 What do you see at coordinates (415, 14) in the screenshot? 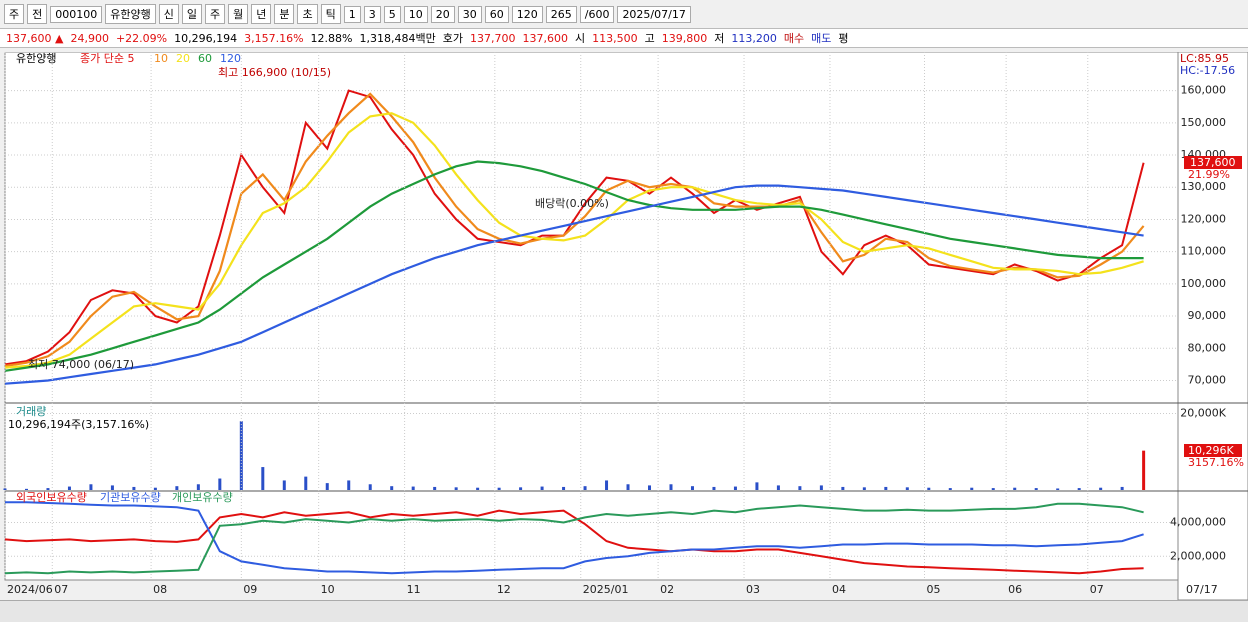
I see `toolbar-button: 10` at bounding box center [415, 14].